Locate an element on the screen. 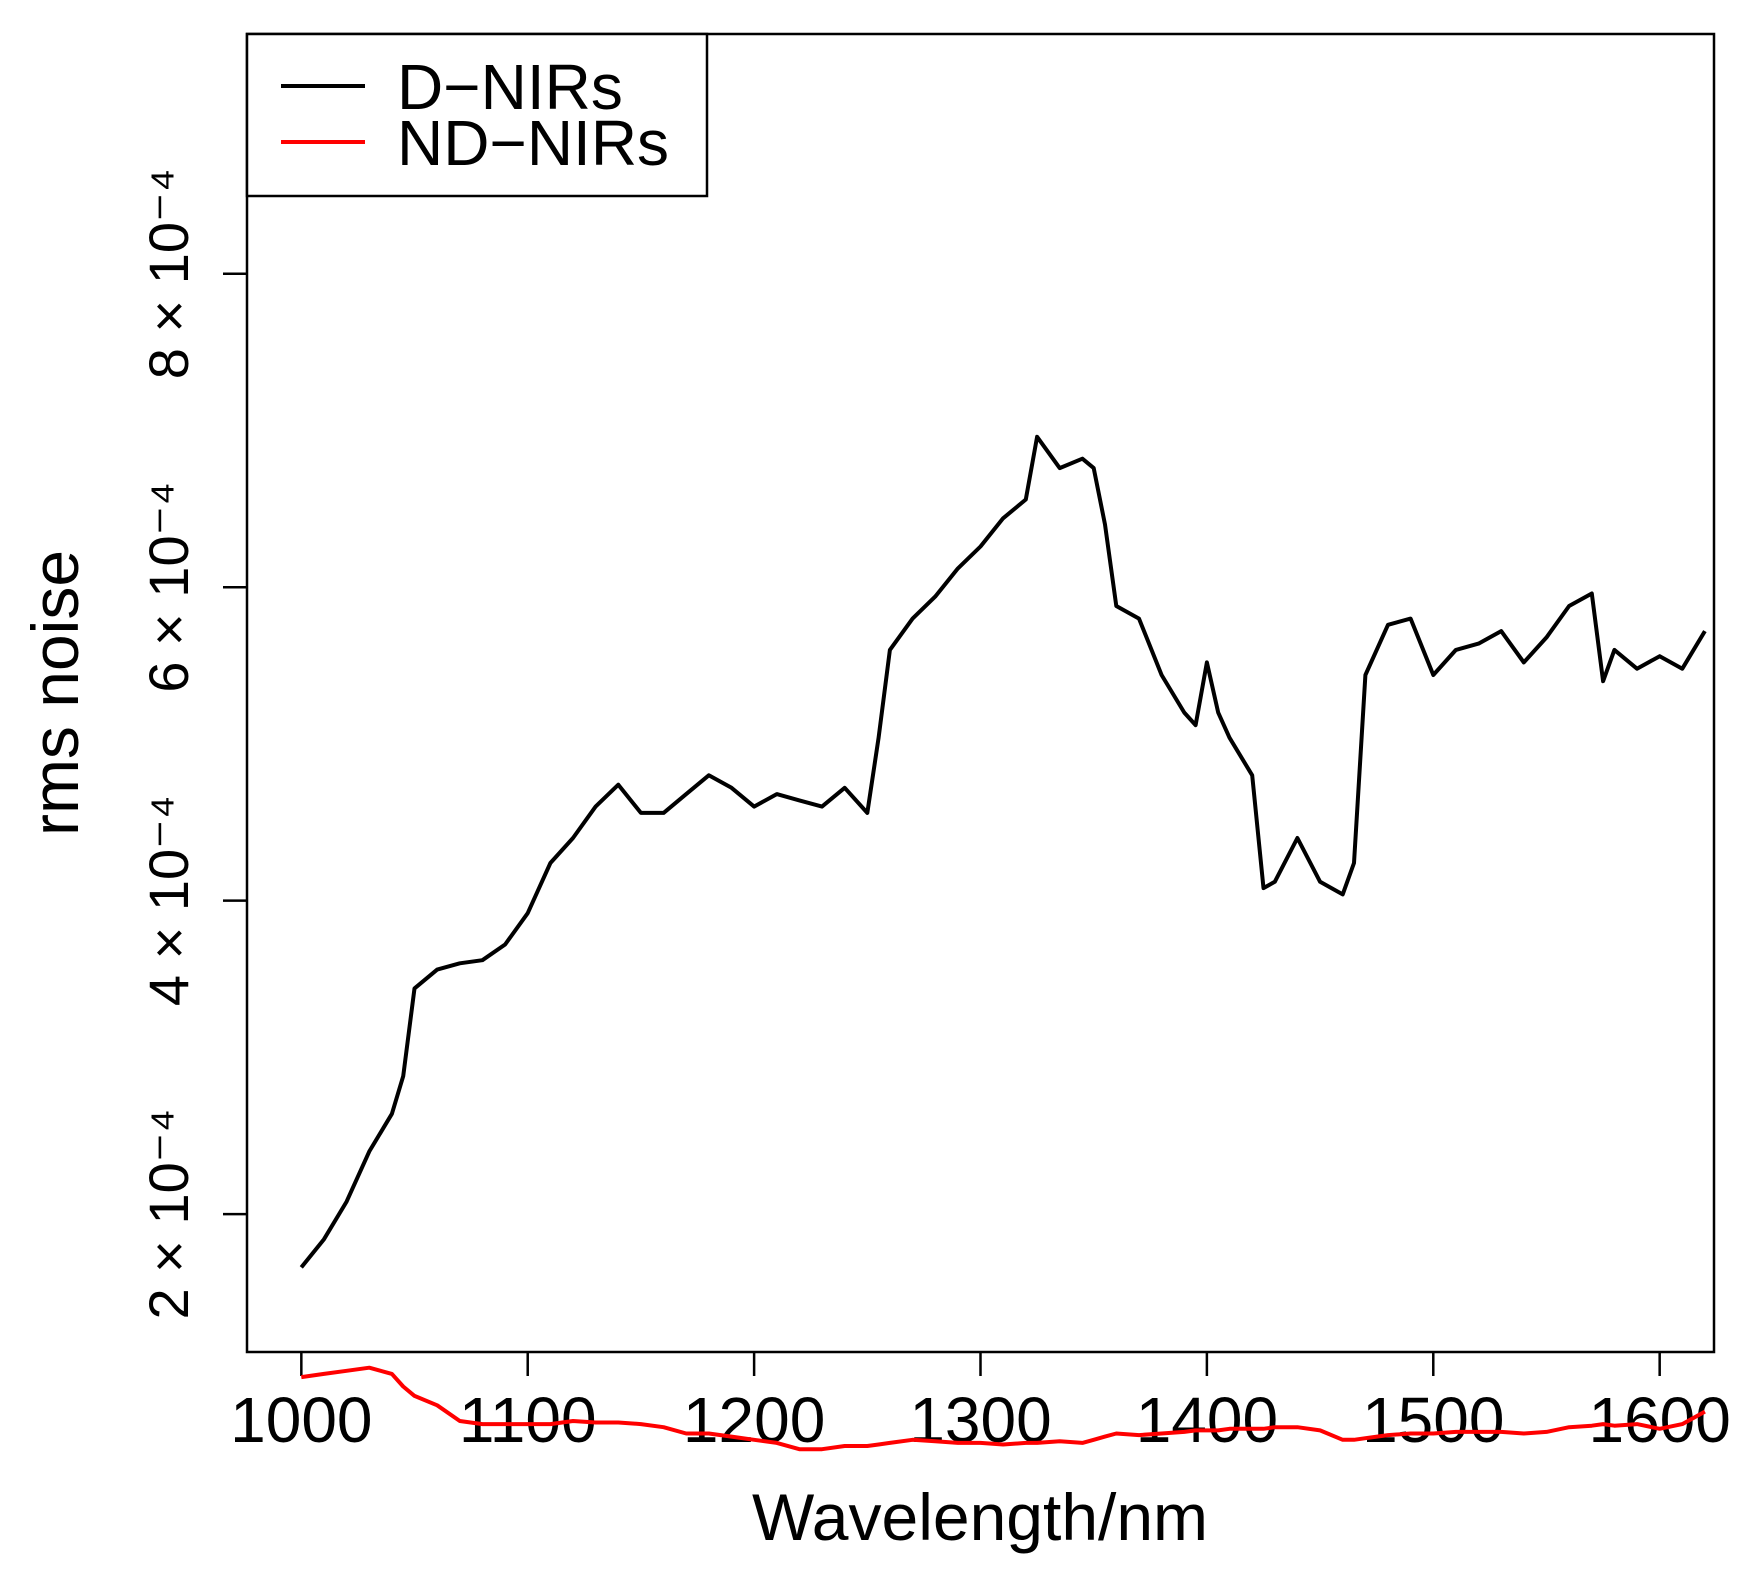 This screenshot has width=1751, height=1582. legend-label: ND−NIRs is located at coordinates (533, 143).